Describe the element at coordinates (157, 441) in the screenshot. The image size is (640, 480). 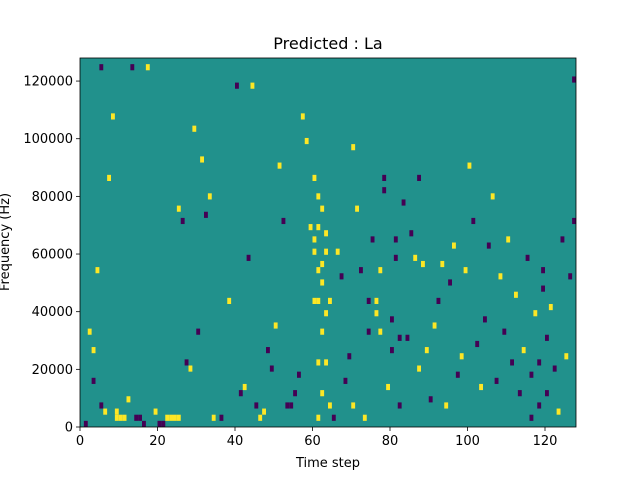
I see `x-tick-label: 20` at that location.